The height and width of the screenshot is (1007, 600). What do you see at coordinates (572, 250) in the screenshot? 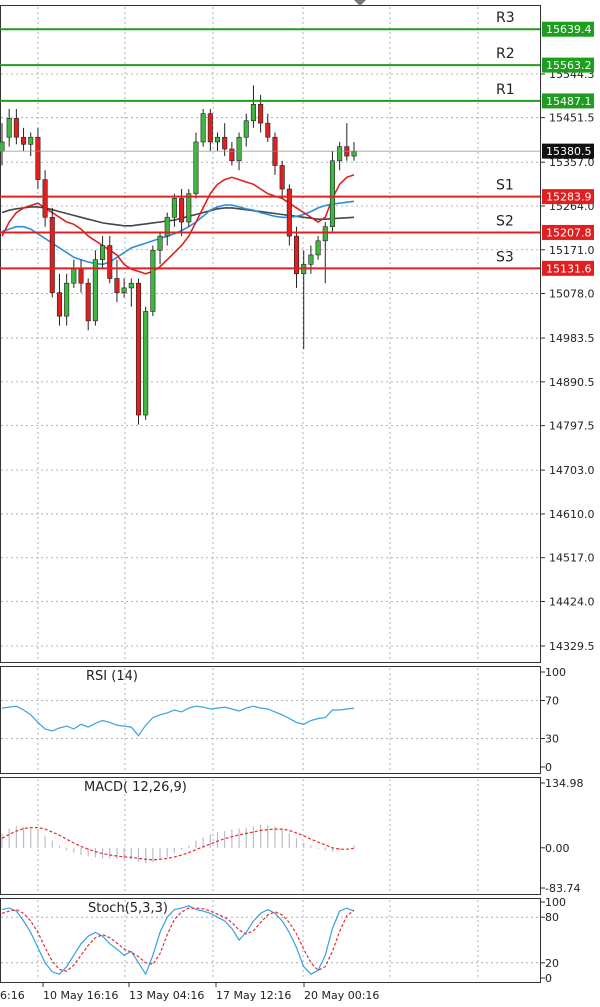
I see `y-tick-label: 15171.0` at bounding box center [572, 250].